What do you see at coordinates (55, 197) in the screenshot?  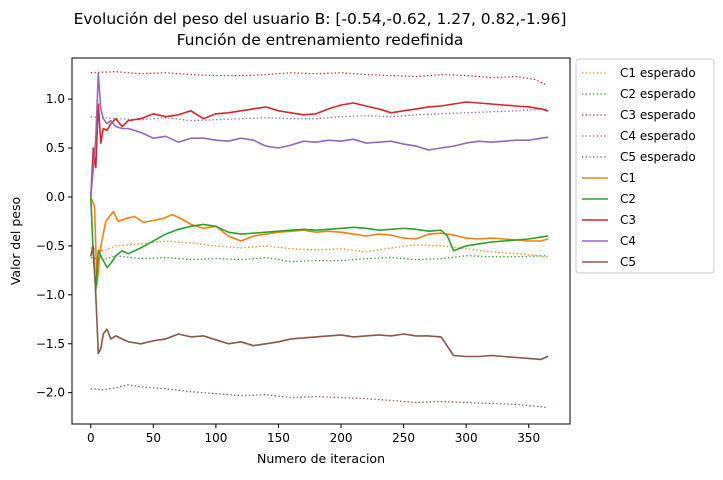 I see `y-tick-label: 0.0` at bounding box center [55, 197].